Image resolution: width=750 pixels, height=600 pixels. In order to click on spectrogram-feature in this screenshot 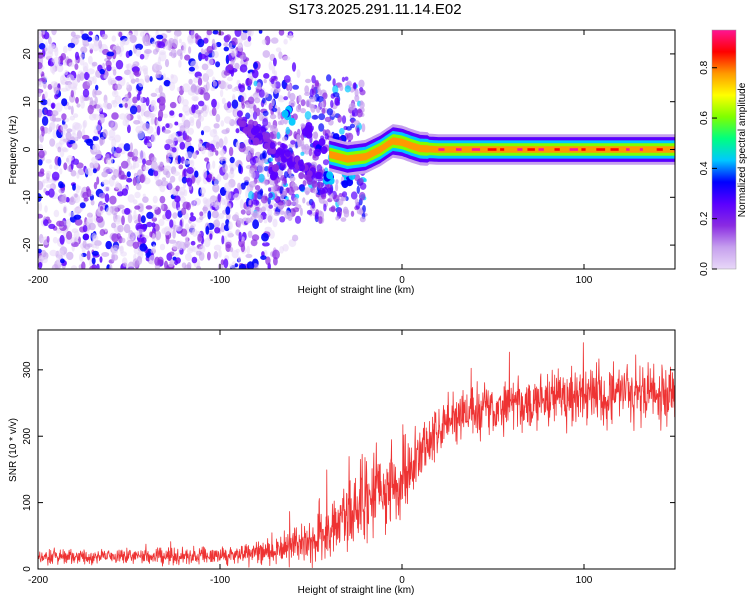, I will do `click(322, 142)`.